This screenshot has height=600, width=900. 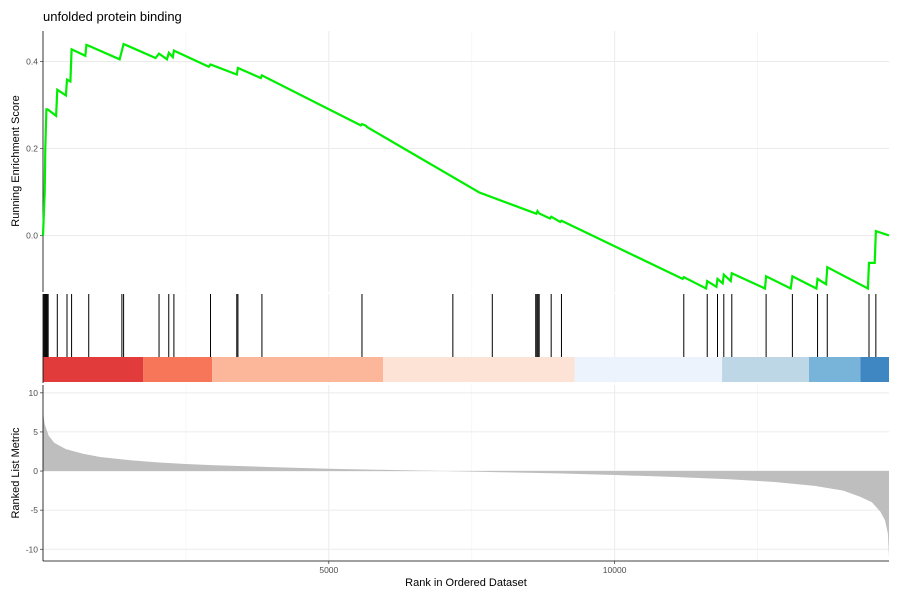 I want to click on y-tick-label: 0.4, so click(x=32, y=61).